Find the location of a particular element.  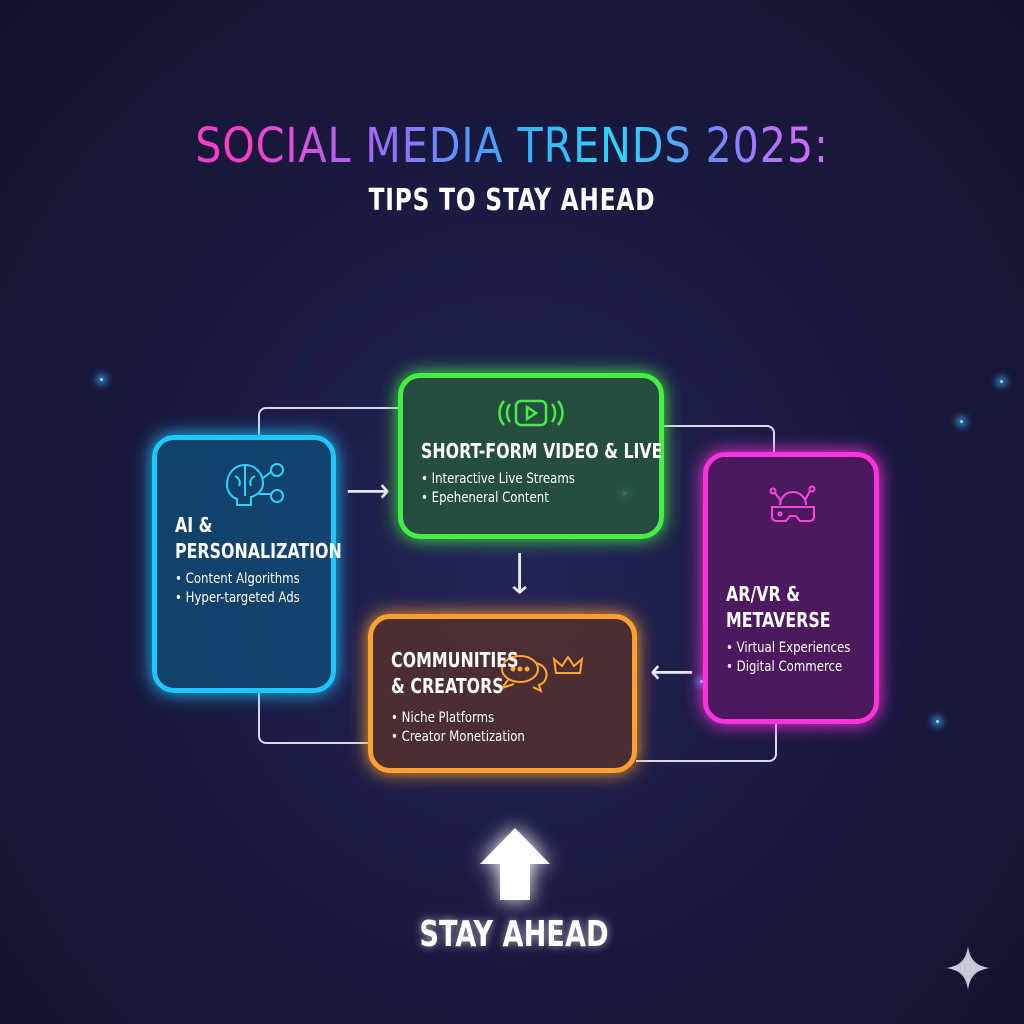

down-arrow-icon: ⟶ is located at coordinates (519, 573).